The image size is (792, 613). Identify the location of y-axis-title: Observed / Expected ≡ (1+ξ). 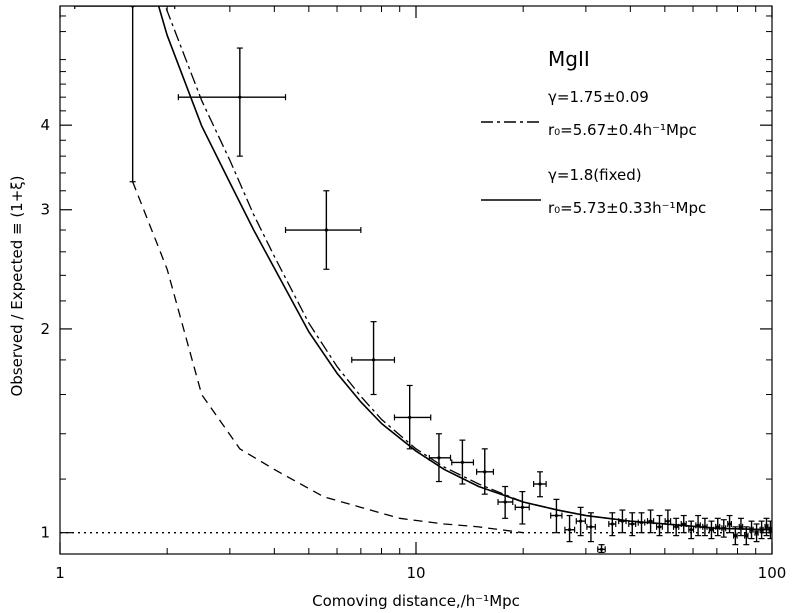
(17, 285).